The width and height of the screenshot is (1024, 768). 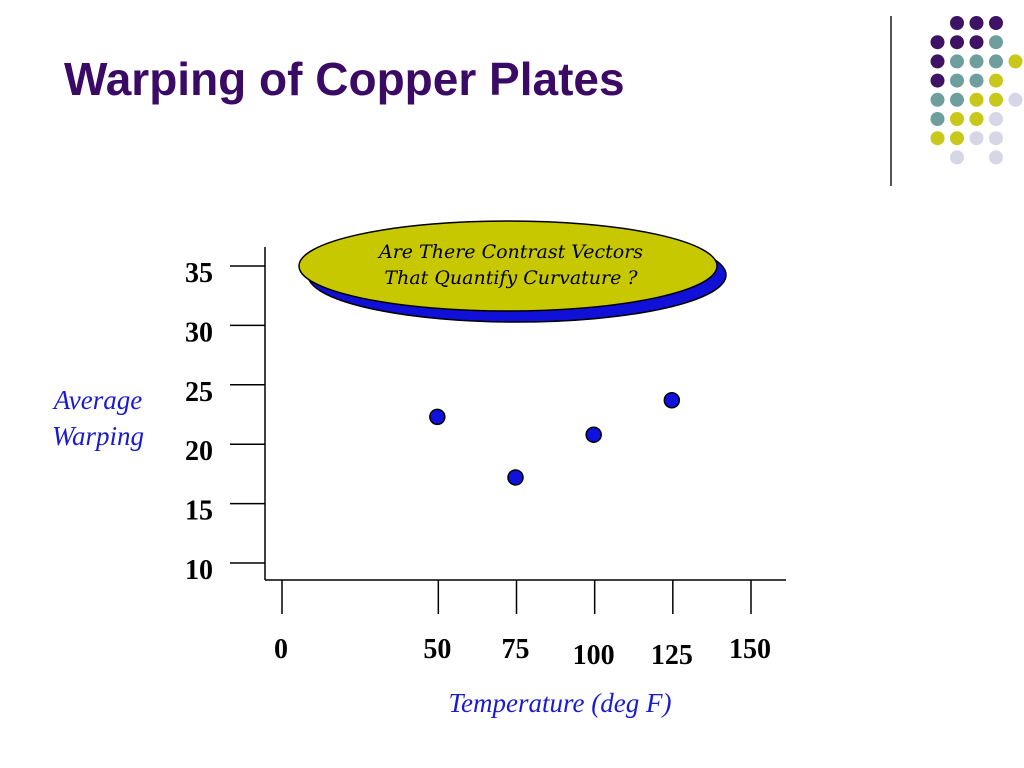 What do you see at coordinates (594, 655) in the screenshot?
I see `x-tick-label: 100` at bounding box center [594, 655].